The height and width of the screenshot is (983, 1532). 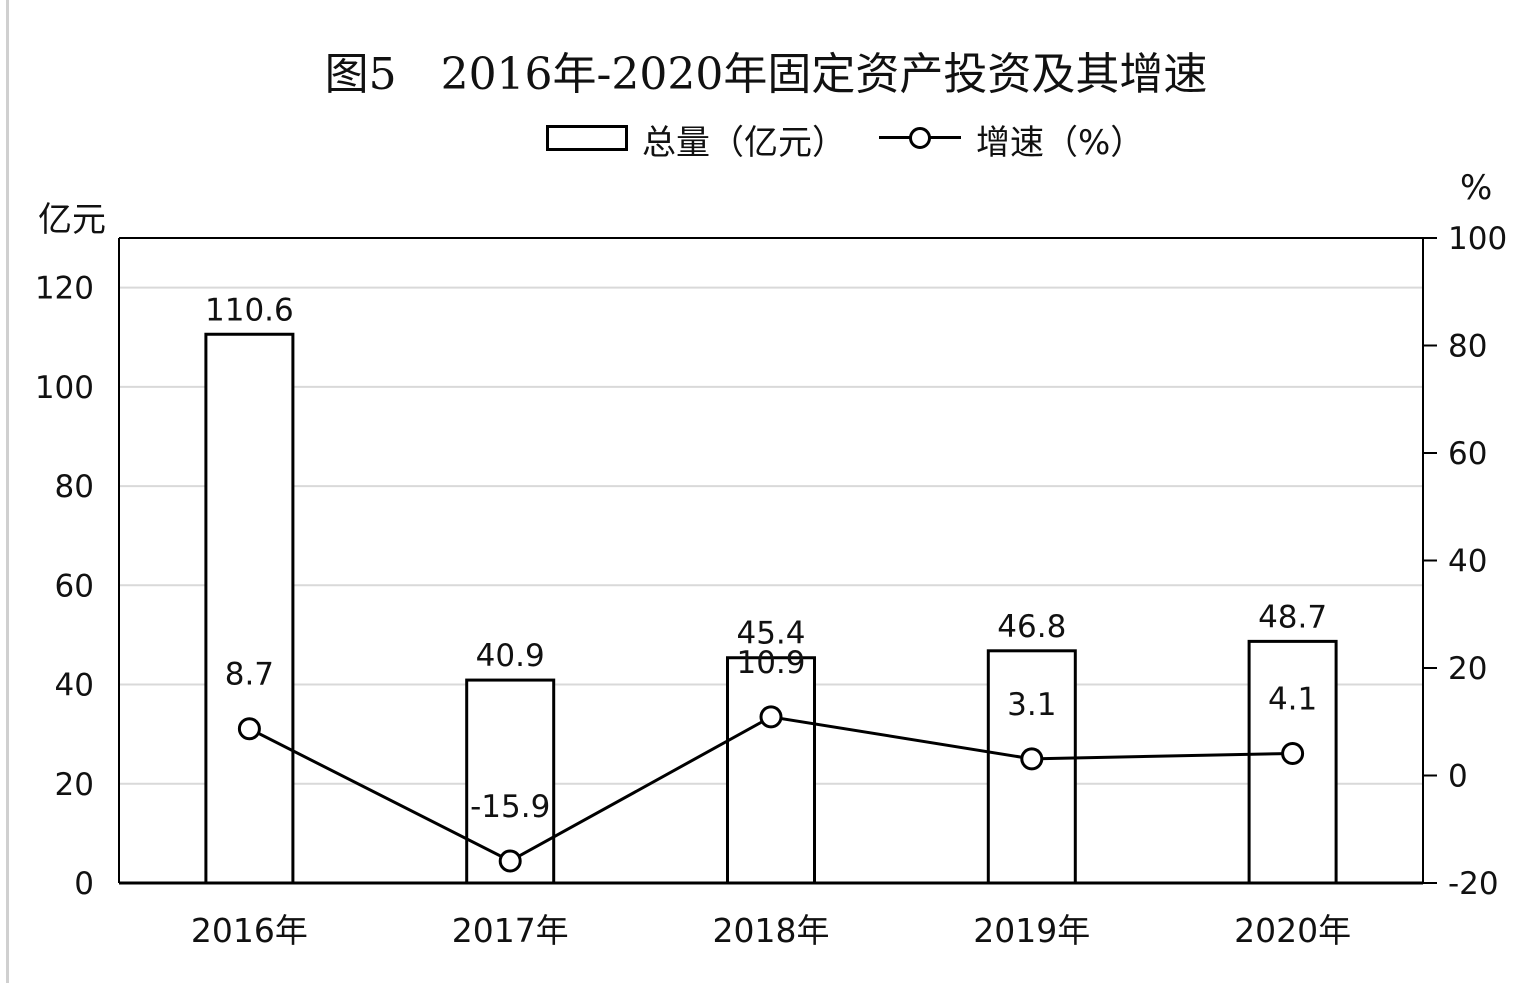 I want to click on left-tick-label: 120, so click(x=64, y=289).